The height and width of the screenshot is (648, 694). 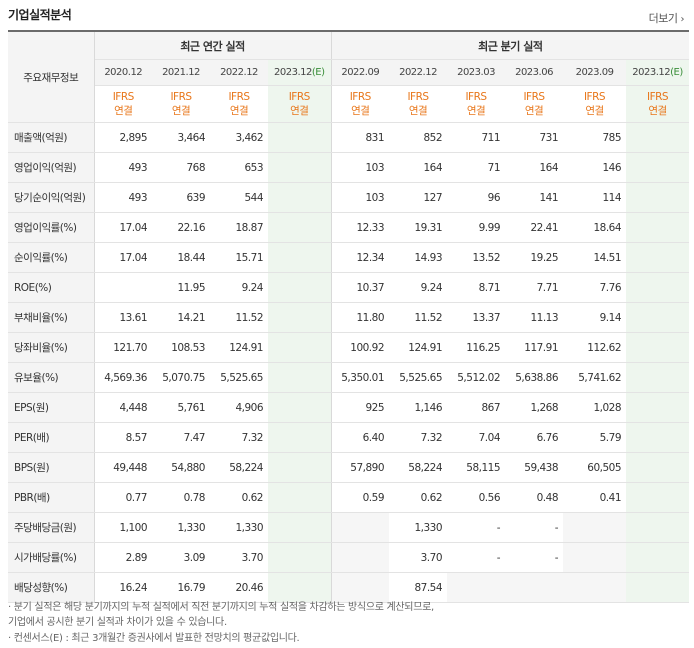 I want to click on quarter-value: 71, so click(x=476, y=167).